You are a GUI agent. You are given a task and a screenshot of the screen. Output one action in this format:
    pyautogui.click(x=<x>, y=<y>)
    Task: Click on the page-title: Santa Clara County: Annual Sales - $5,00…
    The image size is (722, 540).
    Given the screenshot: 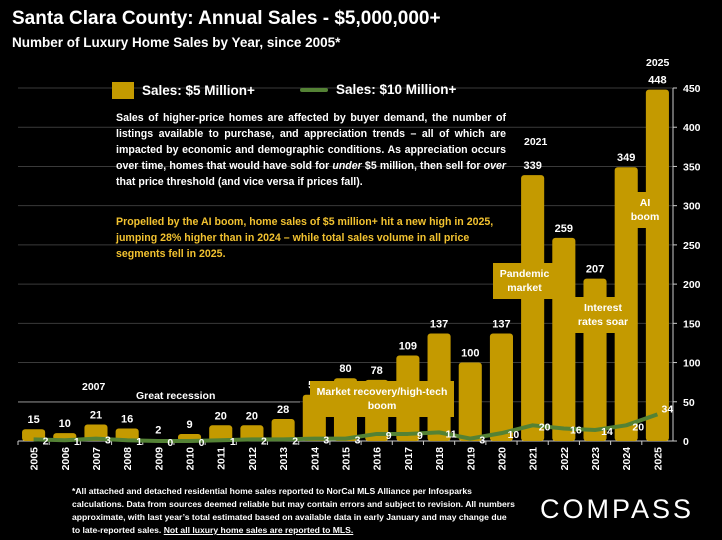 What is the action you would take?
    pyautogui.click(x=226, y=18)
    